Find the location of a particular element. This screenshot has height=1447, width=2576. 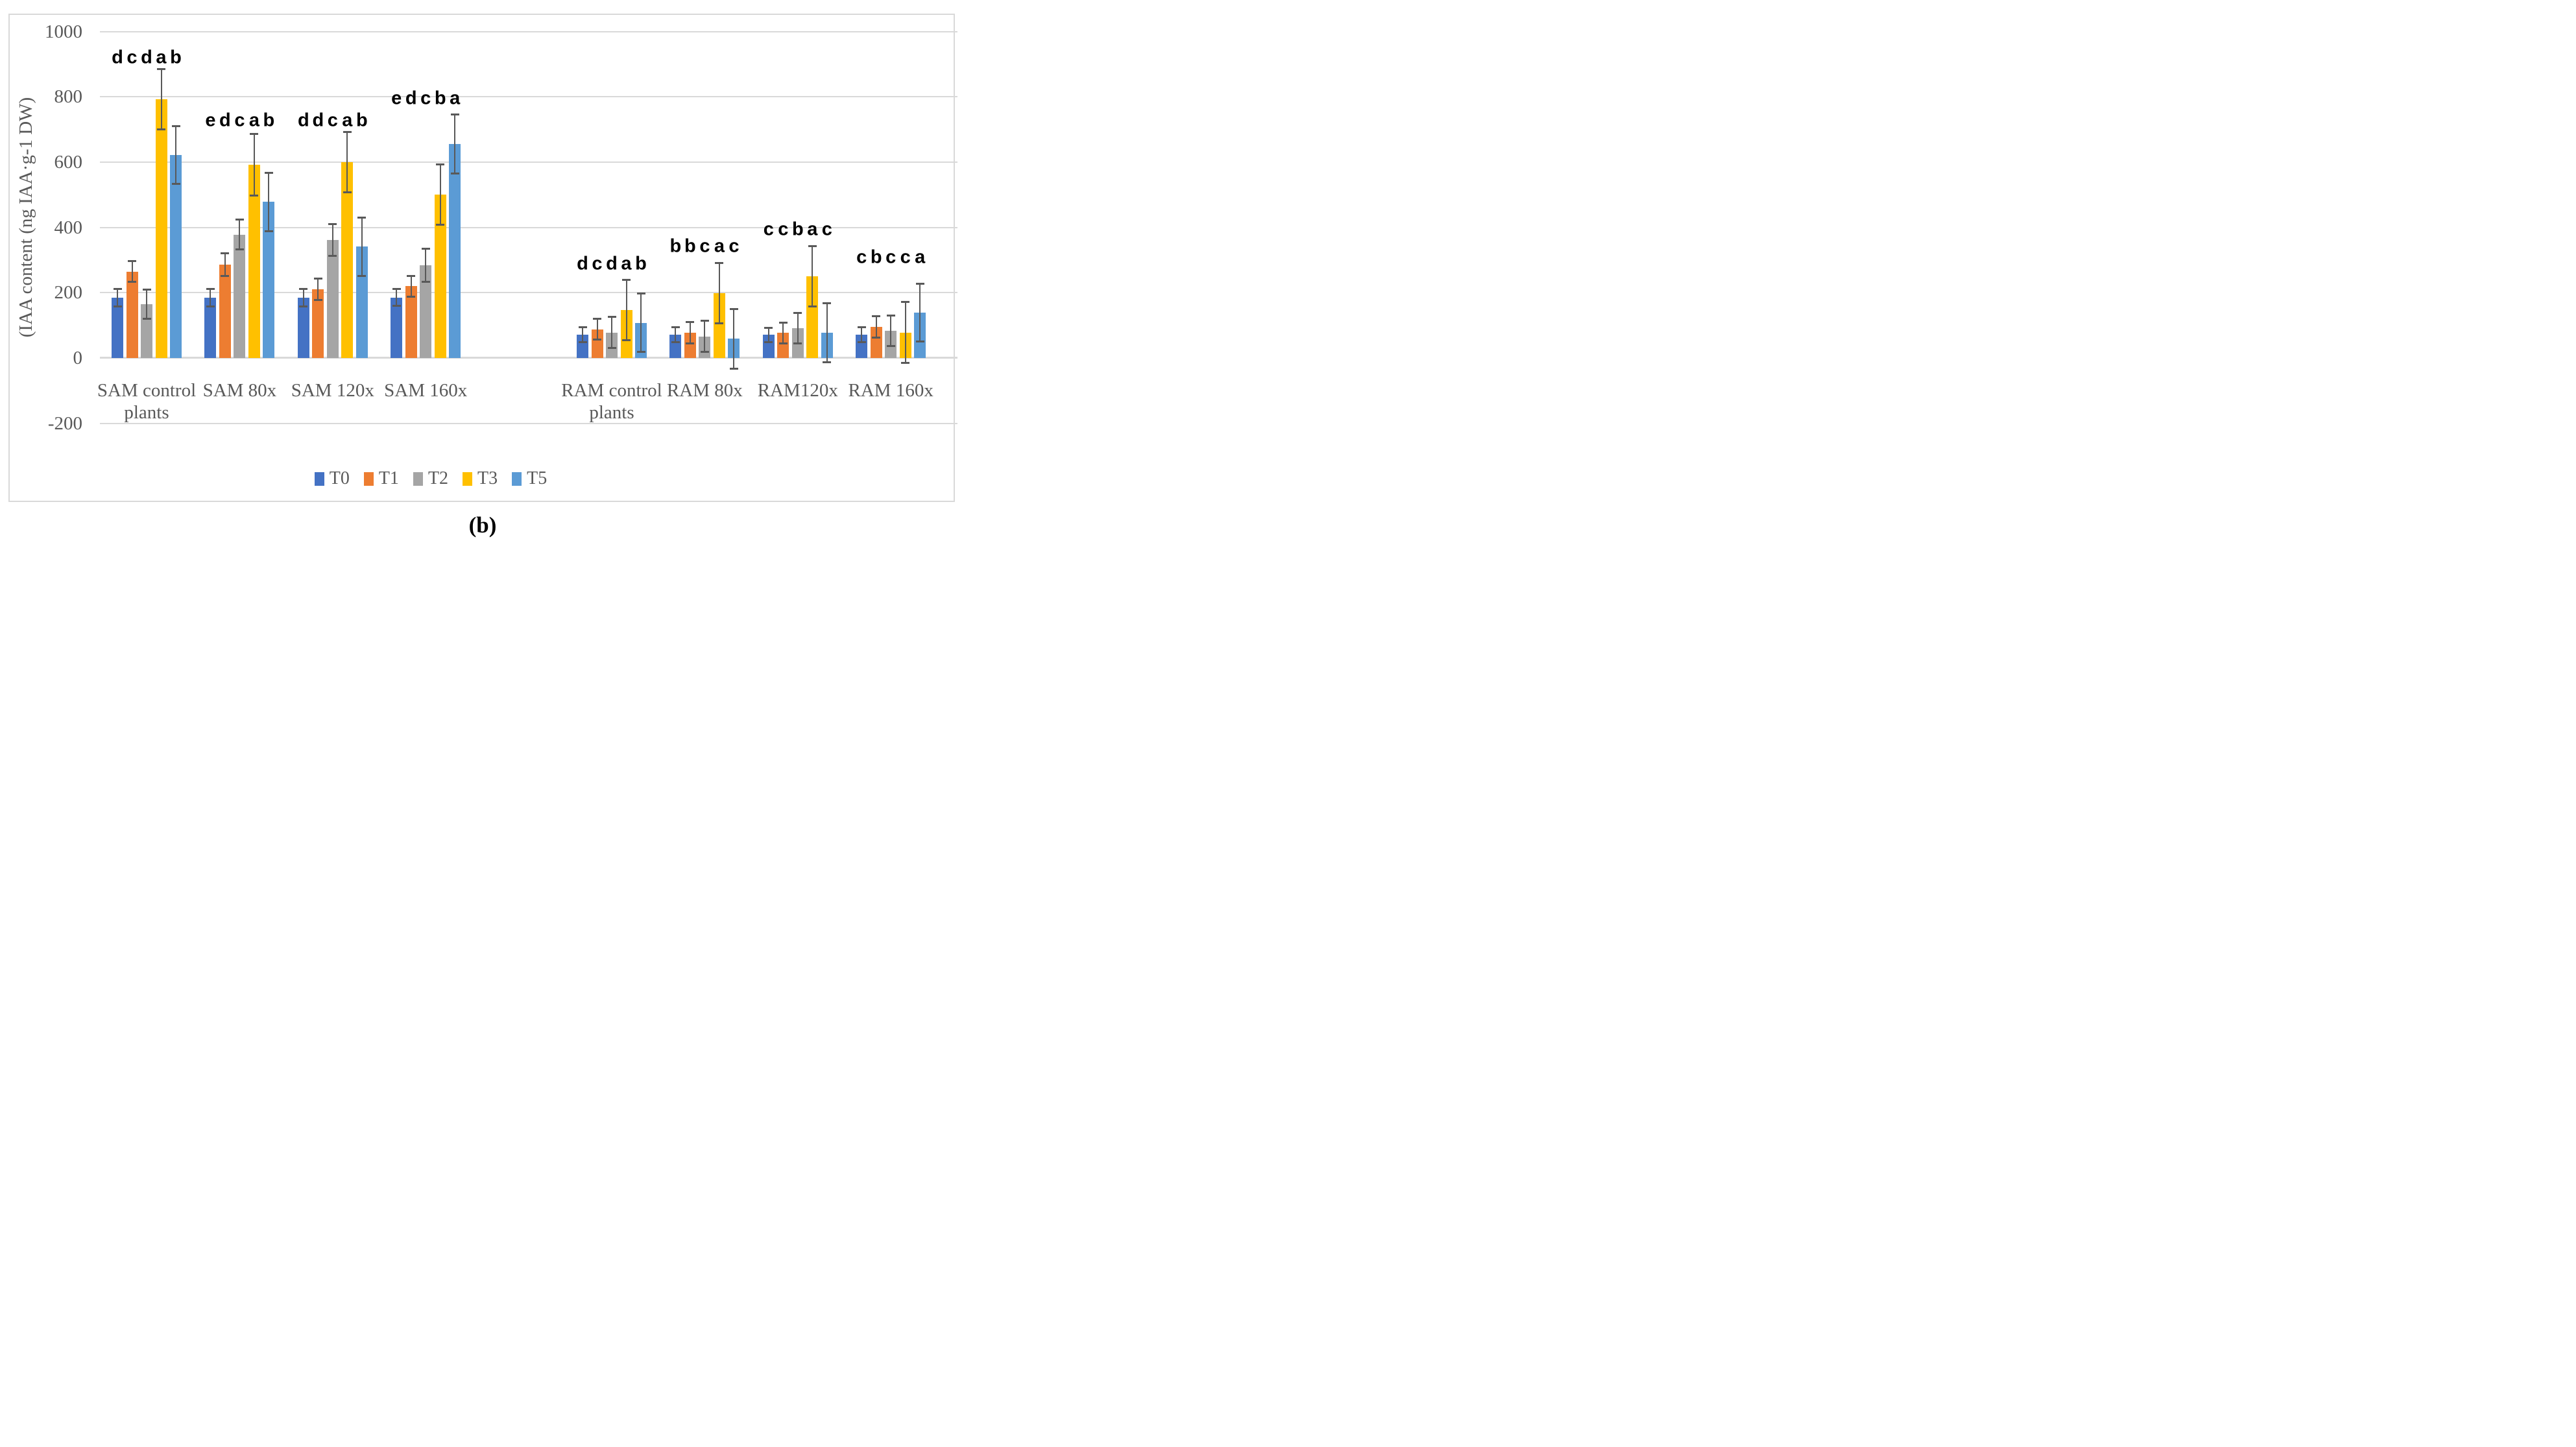

legend-label: T3 is located at coordinates (487, 478).